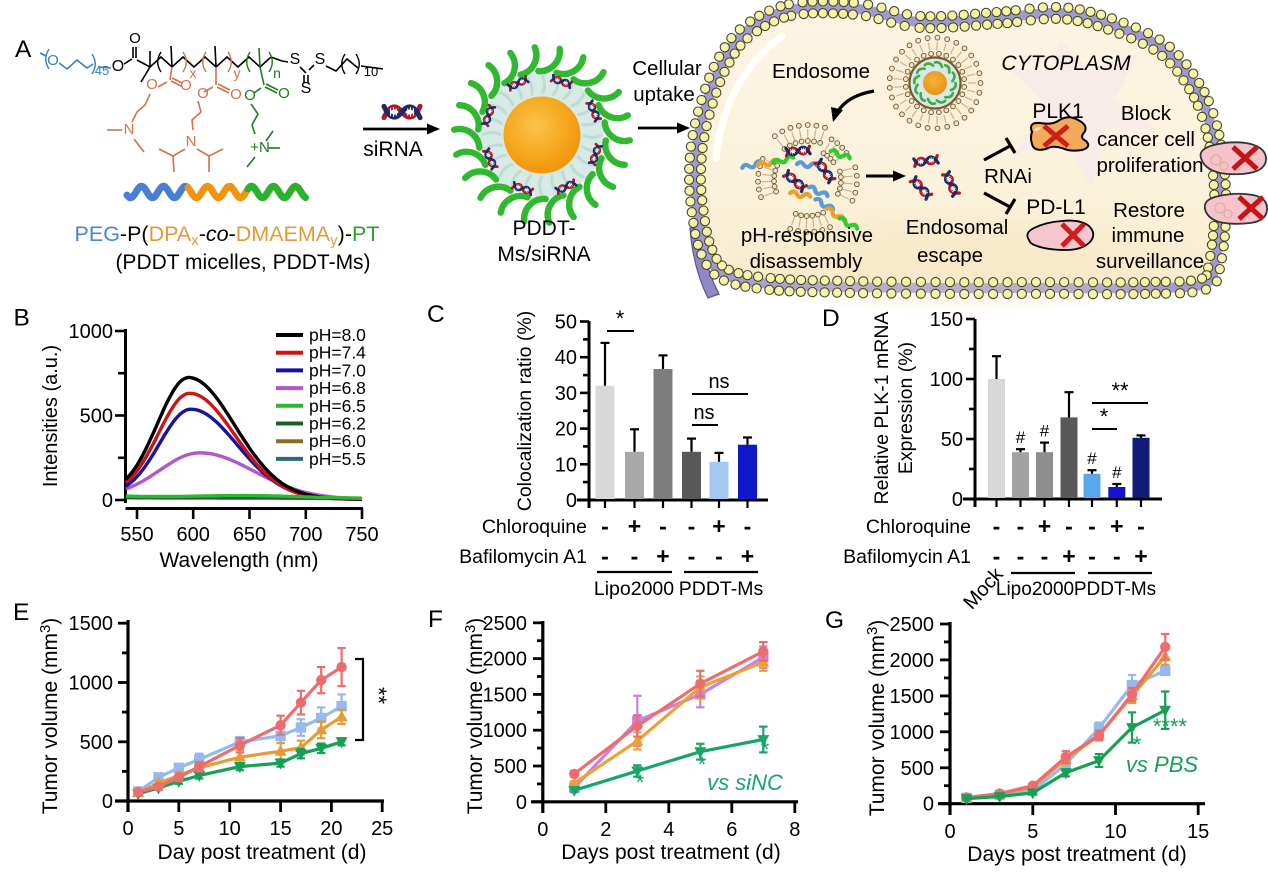 The width and height of the screenshot is (1268, 884). I want to click on svg-text: B, so click(22, 318).